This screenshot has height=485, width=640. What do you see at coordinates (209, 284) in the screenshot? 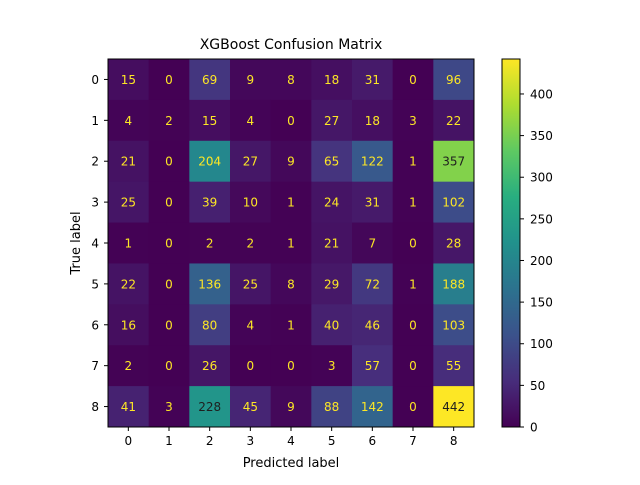
I see `cell-value-label: 136` at bounding box center [209, 284].